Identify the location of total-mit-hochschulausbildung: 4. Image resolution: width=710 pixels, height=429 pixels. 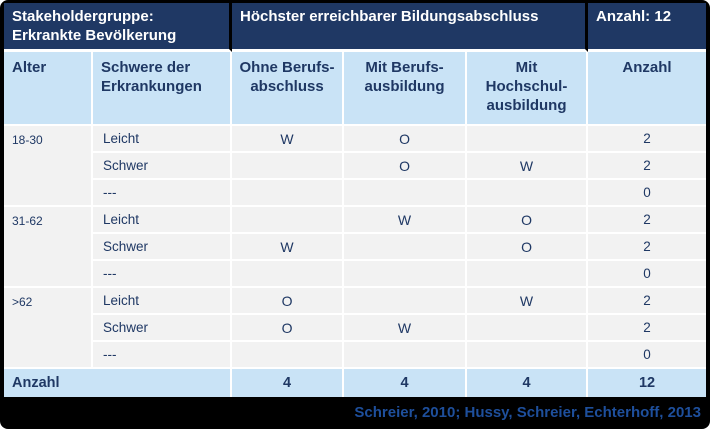
(528, 383).